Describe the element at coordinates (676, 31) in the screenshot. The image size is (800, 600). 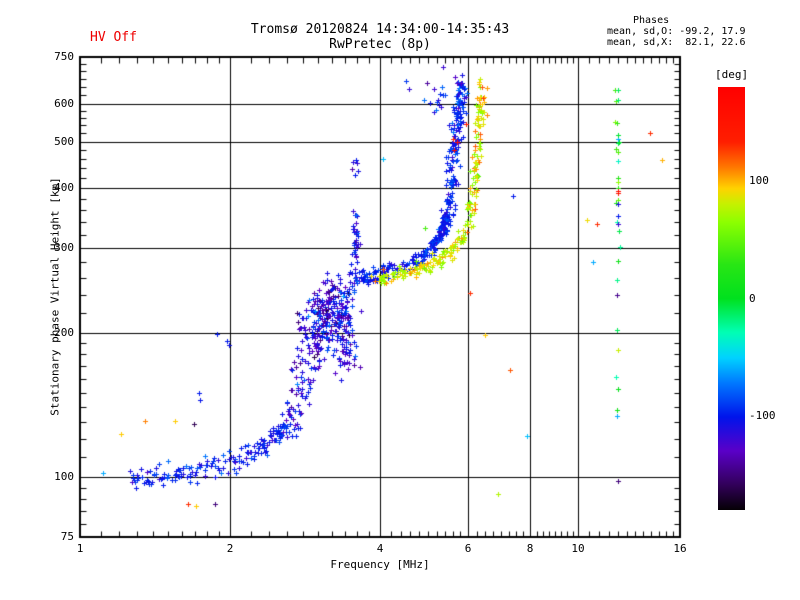
I see `phases-o-stats: mean, sd,O: -99.2, 17.9` at that location.